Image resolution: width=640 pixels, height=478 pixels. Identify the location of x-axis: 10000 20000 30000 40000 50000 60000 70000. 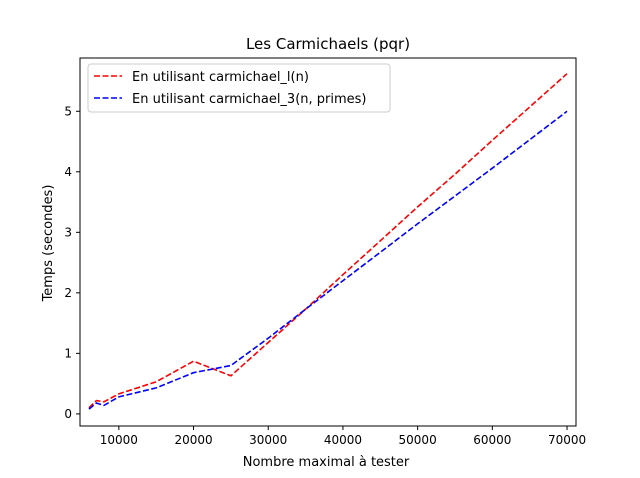
(343, 436).